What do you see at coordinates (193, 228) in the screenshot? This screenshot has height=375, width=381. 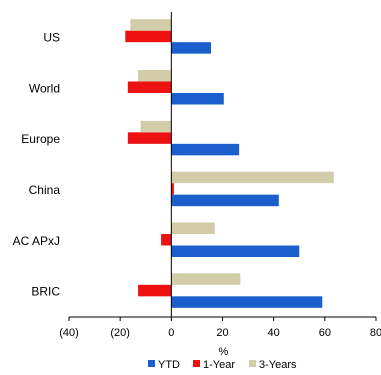 I see `bar-3-years-ac-apxj` at bounding box center [193, 228].